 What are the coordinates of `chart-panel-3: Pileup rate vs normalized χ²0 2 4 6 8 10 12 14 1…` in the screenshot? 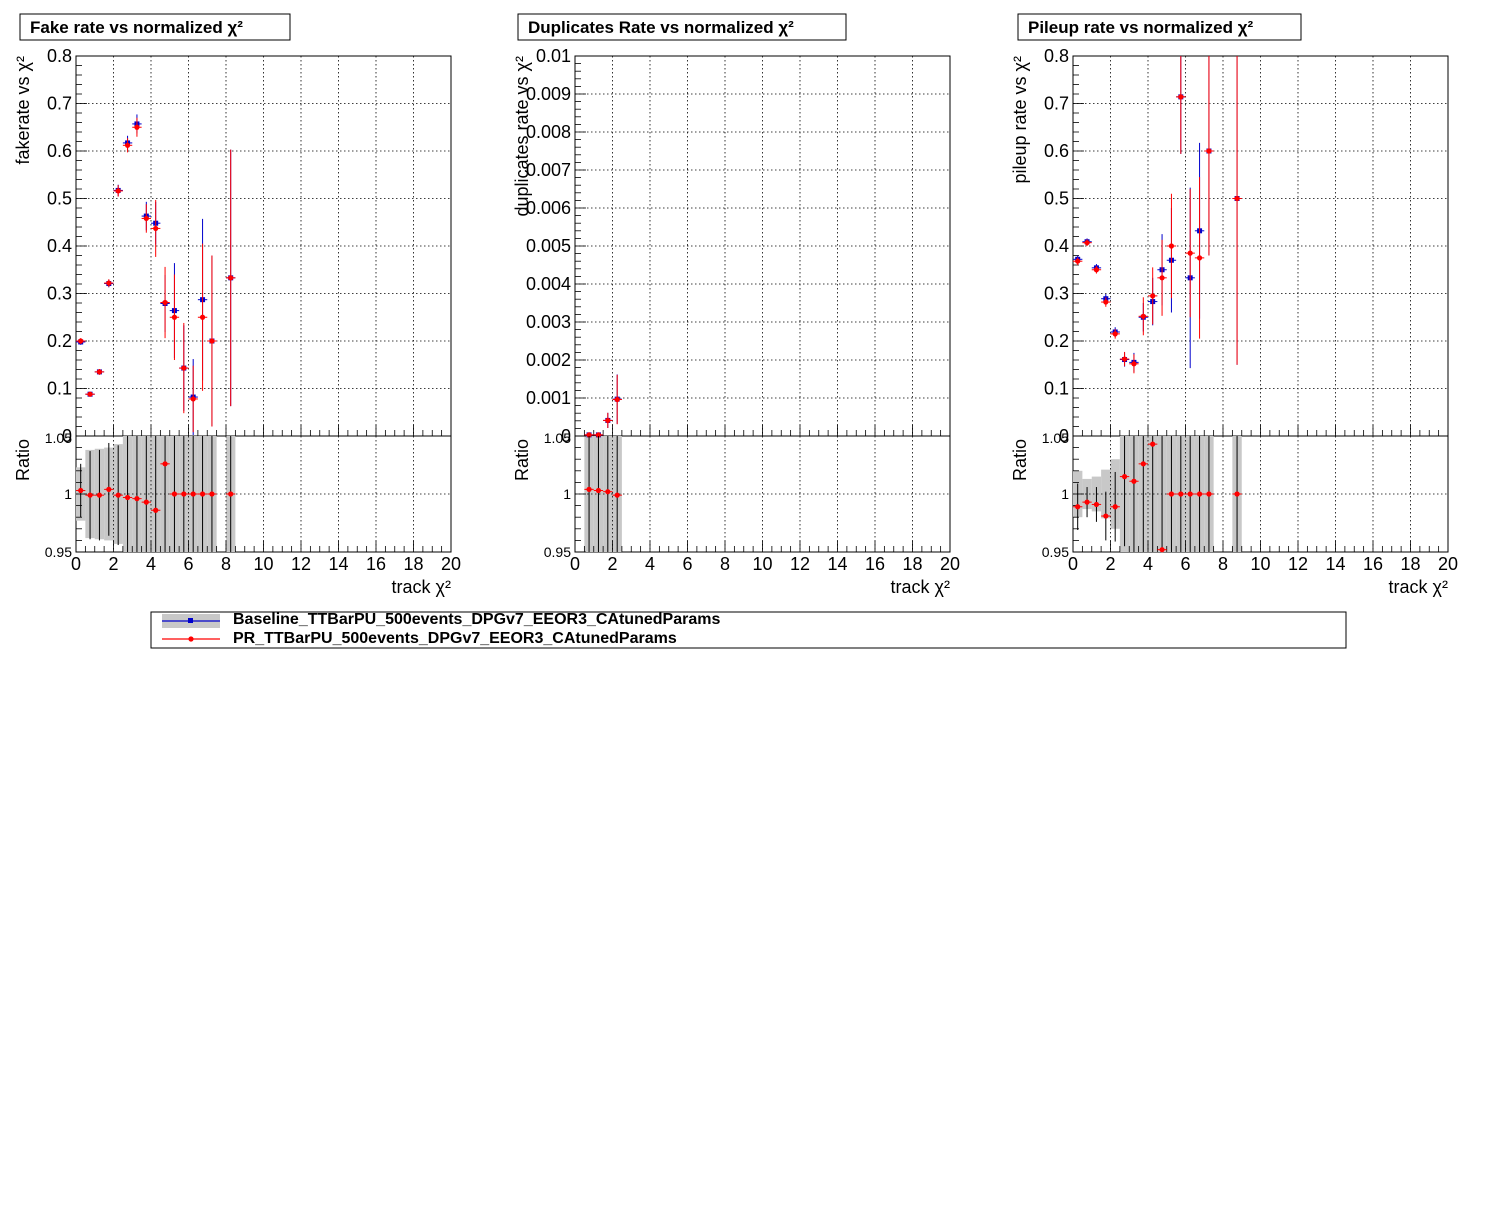 It's located at (1234, 305).